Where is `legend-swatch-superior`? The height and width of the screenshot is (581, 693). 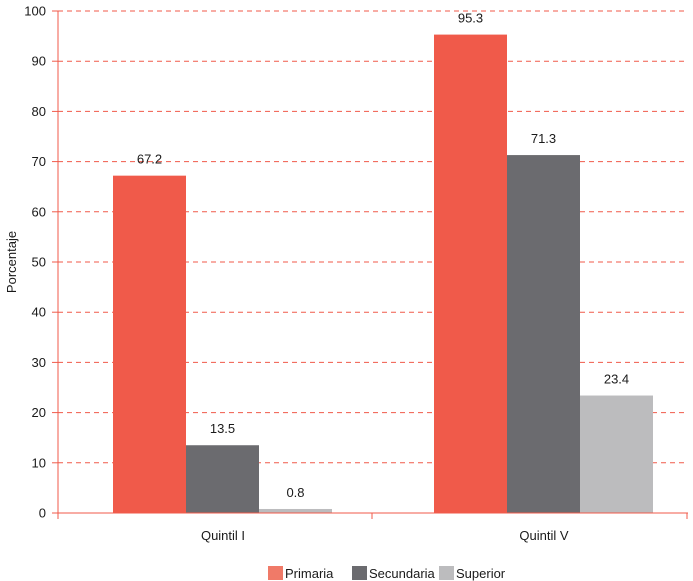
legend-swatch-superior is located at coordinates (446, 573).